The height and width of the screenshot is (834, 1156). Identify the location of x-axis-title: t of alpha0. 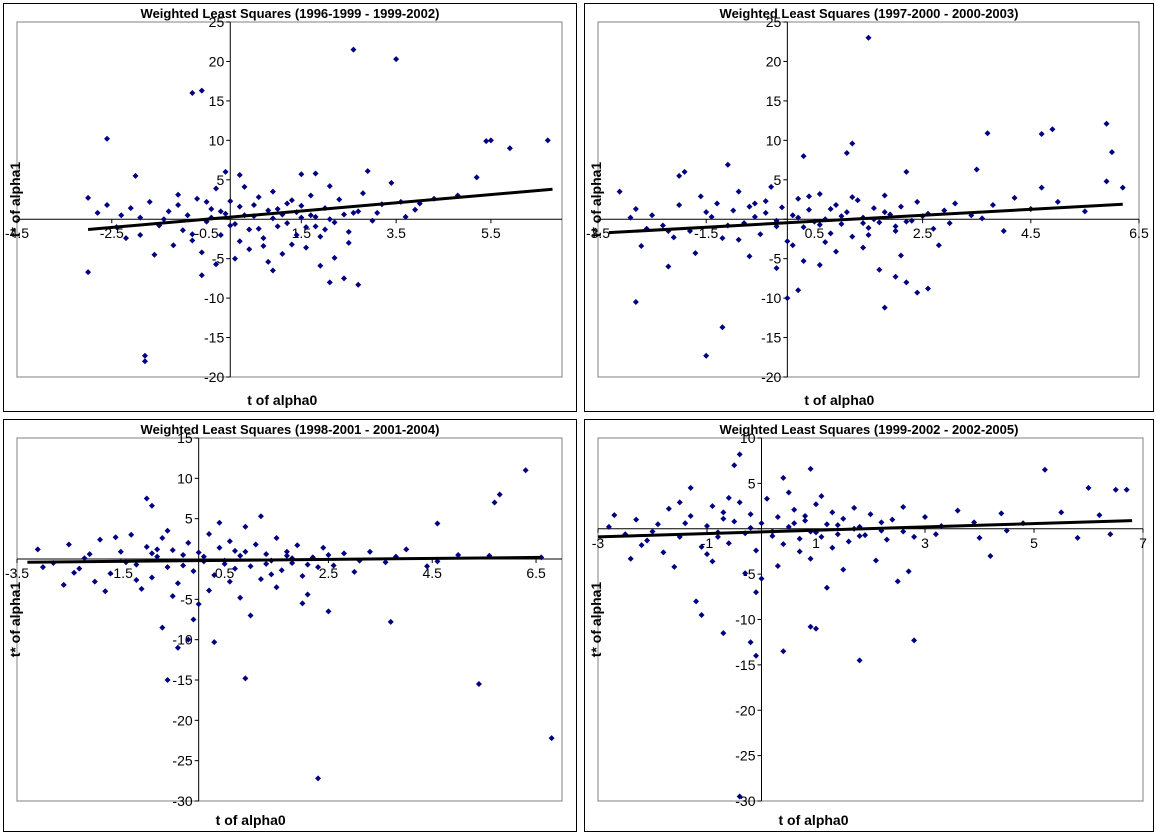
(839, 400).